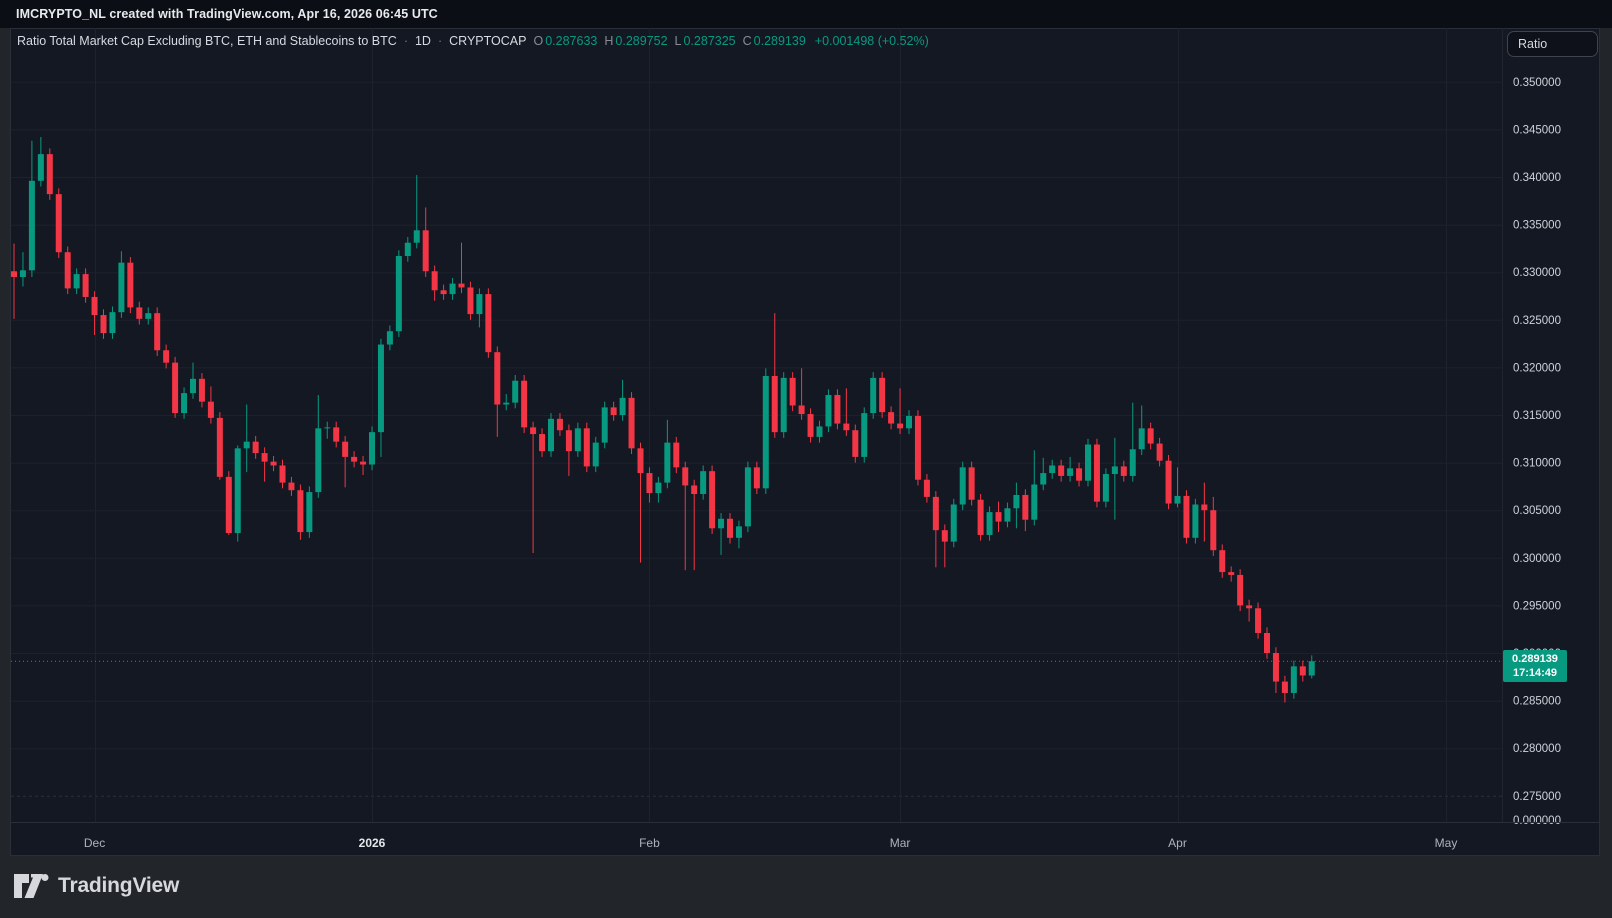 This screenshot has width=1612, height=918. Describe the element at coordinates (1535, 673) in the screenshot. I see `bar-countdown: 17:14:49` at that location.